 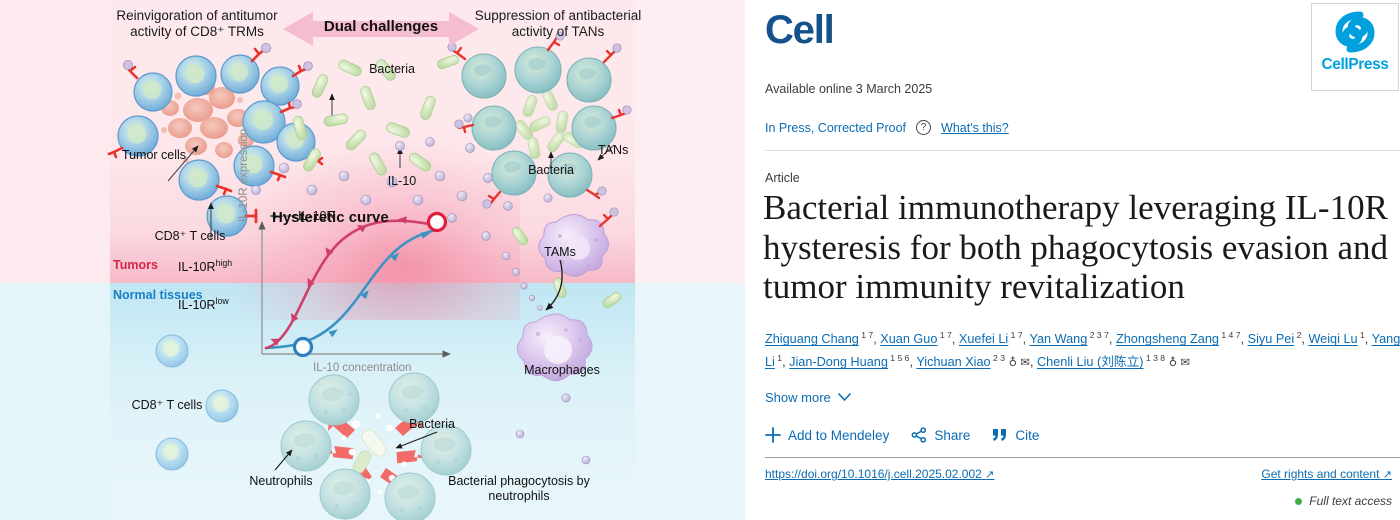 What do you see at coordinates (1326, 474) in the screenshot?
I see `get-rights-link: Get rights and content ↗` at bounding box center [1326, 474].